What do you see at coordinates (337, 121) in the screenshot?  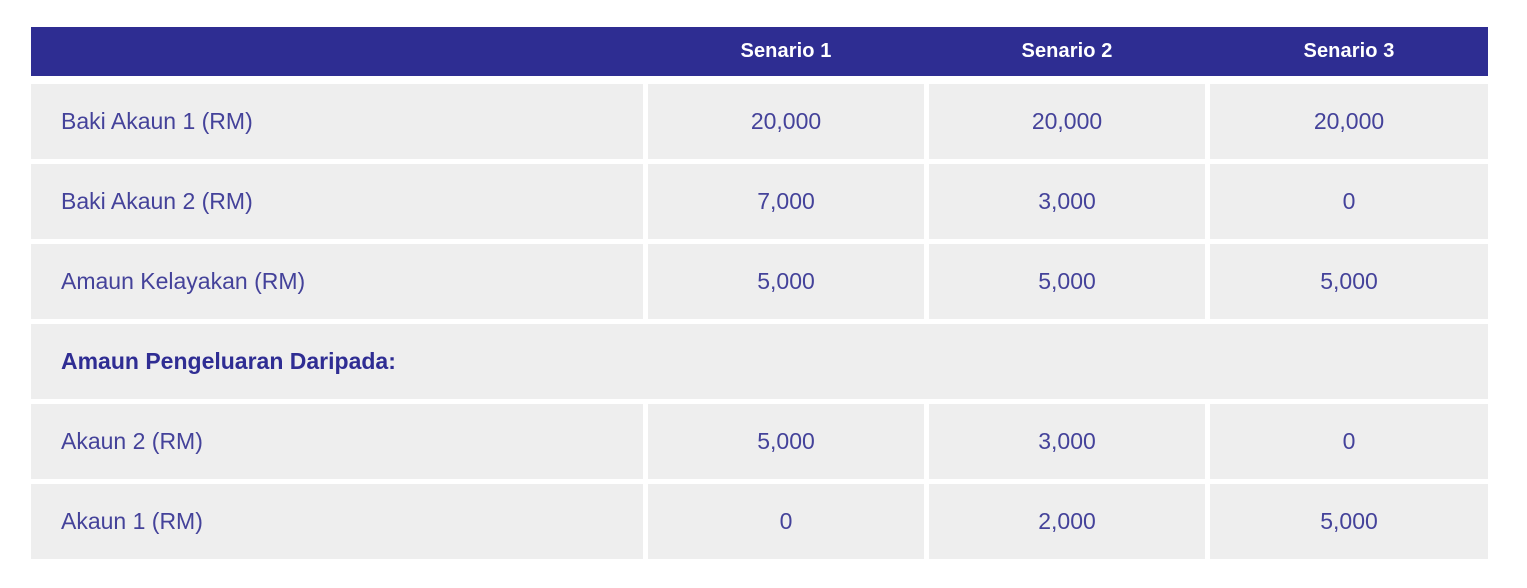 I see `row-label: Baki Akaun 1 (RM)` at bounding box center [337, 121].